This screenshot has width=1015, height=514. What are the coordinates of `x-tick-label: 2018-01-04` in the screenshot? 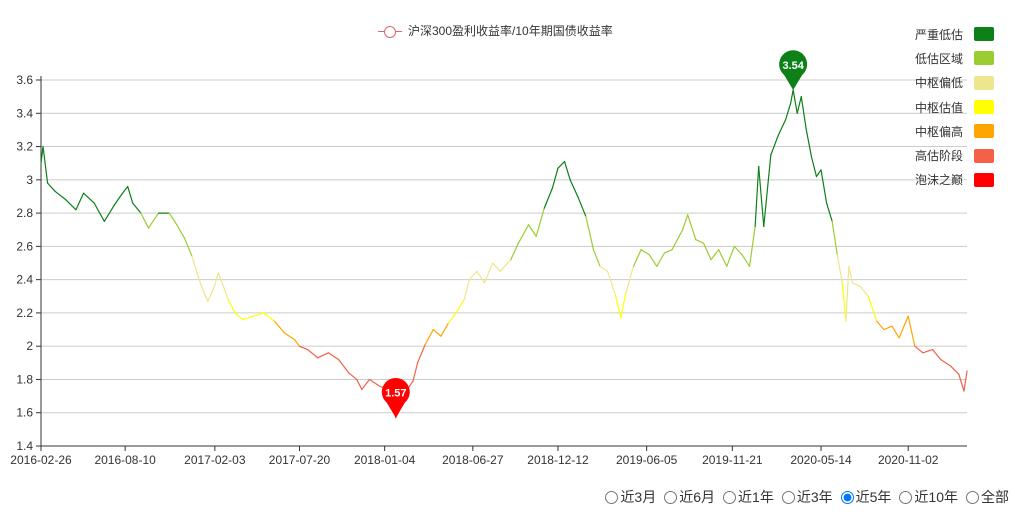 It's located at (385, 460).